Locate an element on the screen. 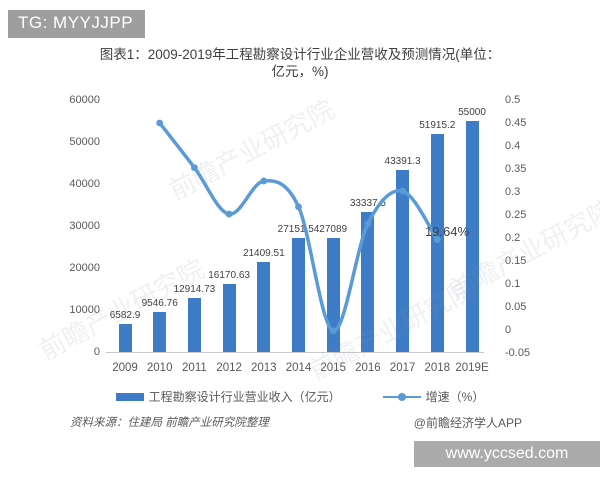  x-label-2012: 2012 is located at coordinates (229, 368).